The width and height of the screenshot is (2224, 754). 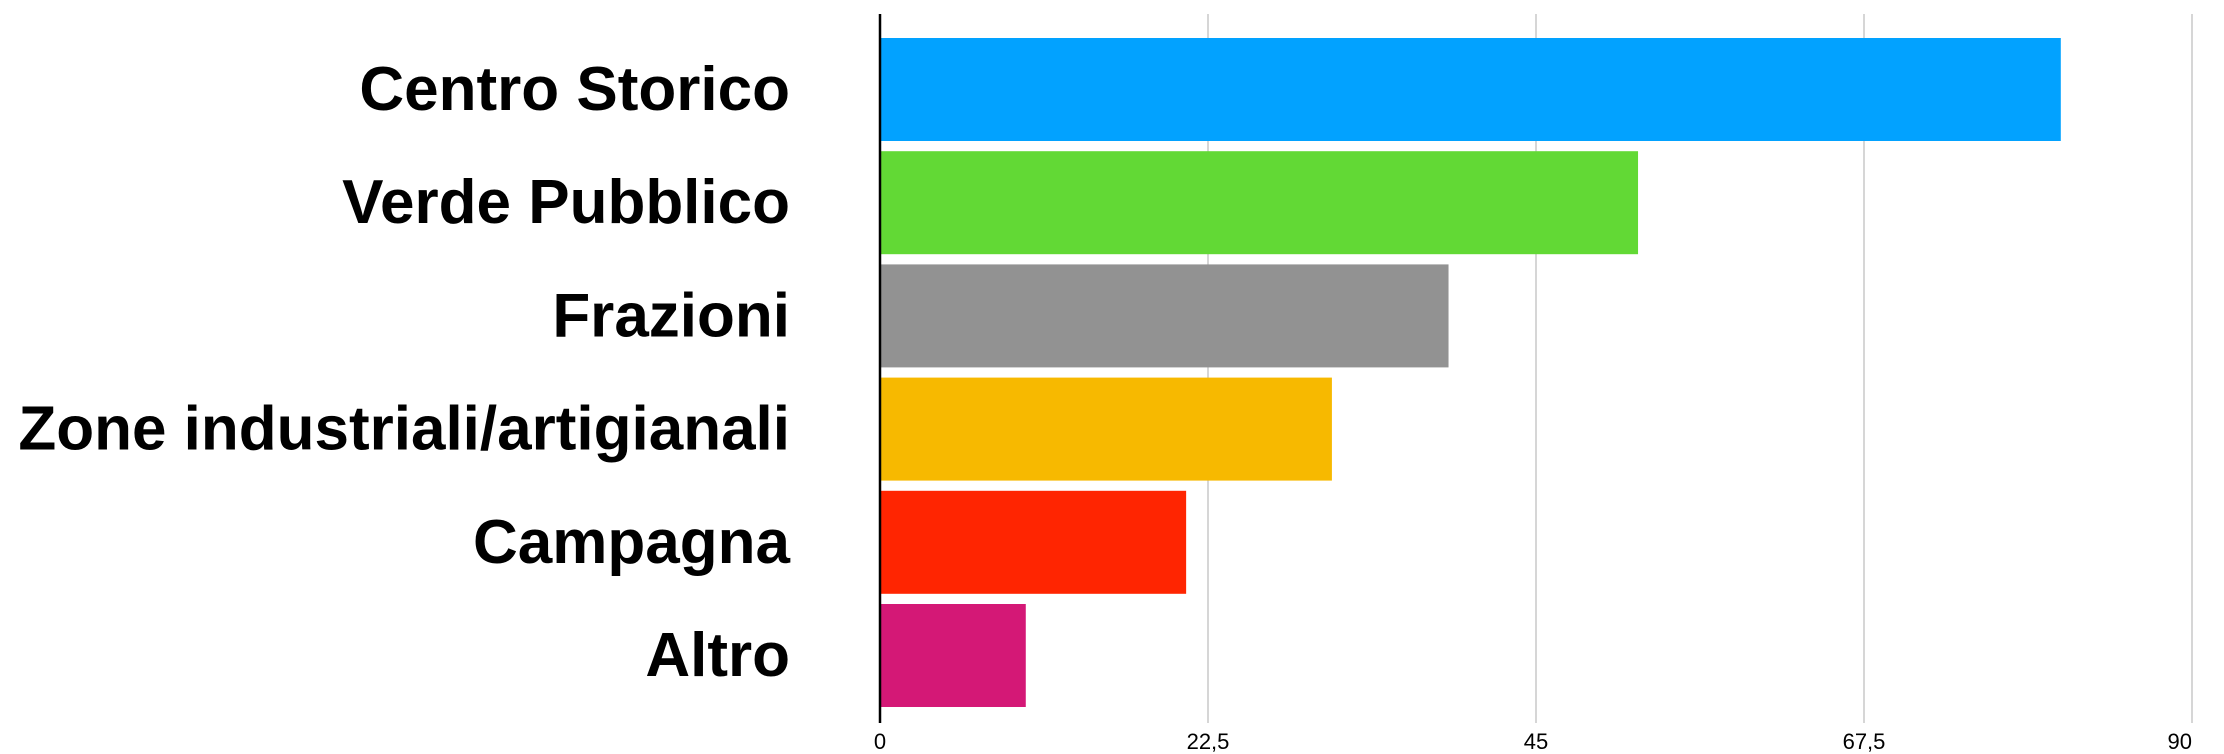 I want to click on bar-frazioni, so click(x=1164, y=316).